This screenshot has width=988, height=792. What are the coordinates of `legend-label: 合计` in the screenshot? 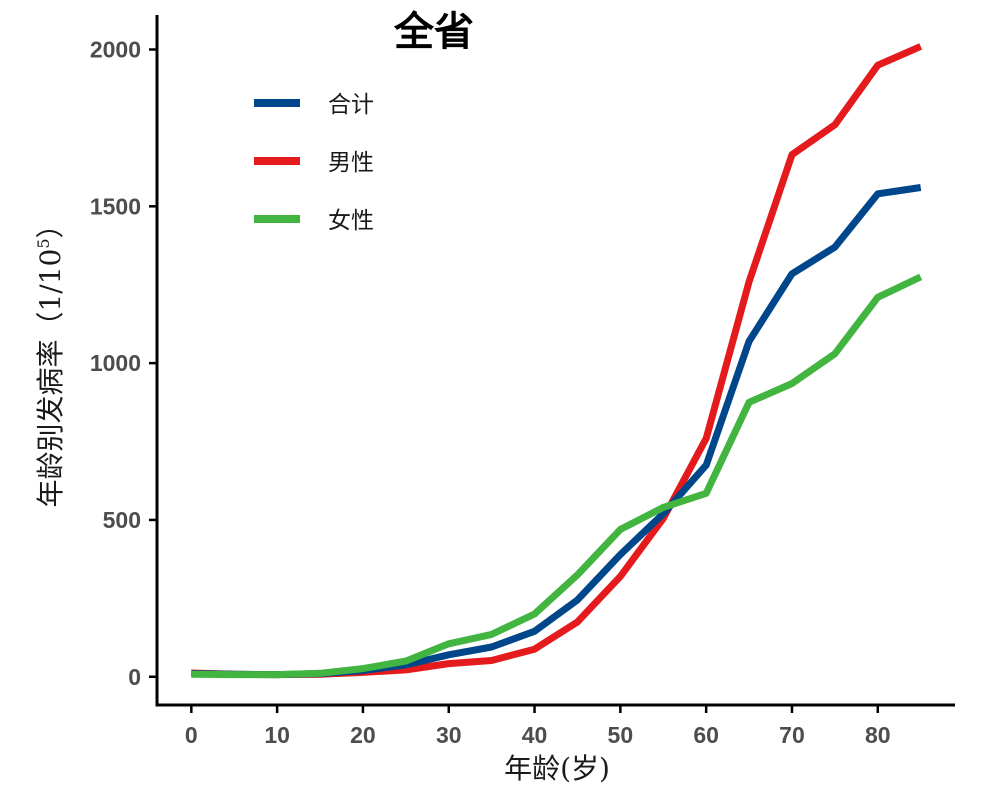 It's located at (351, 105).